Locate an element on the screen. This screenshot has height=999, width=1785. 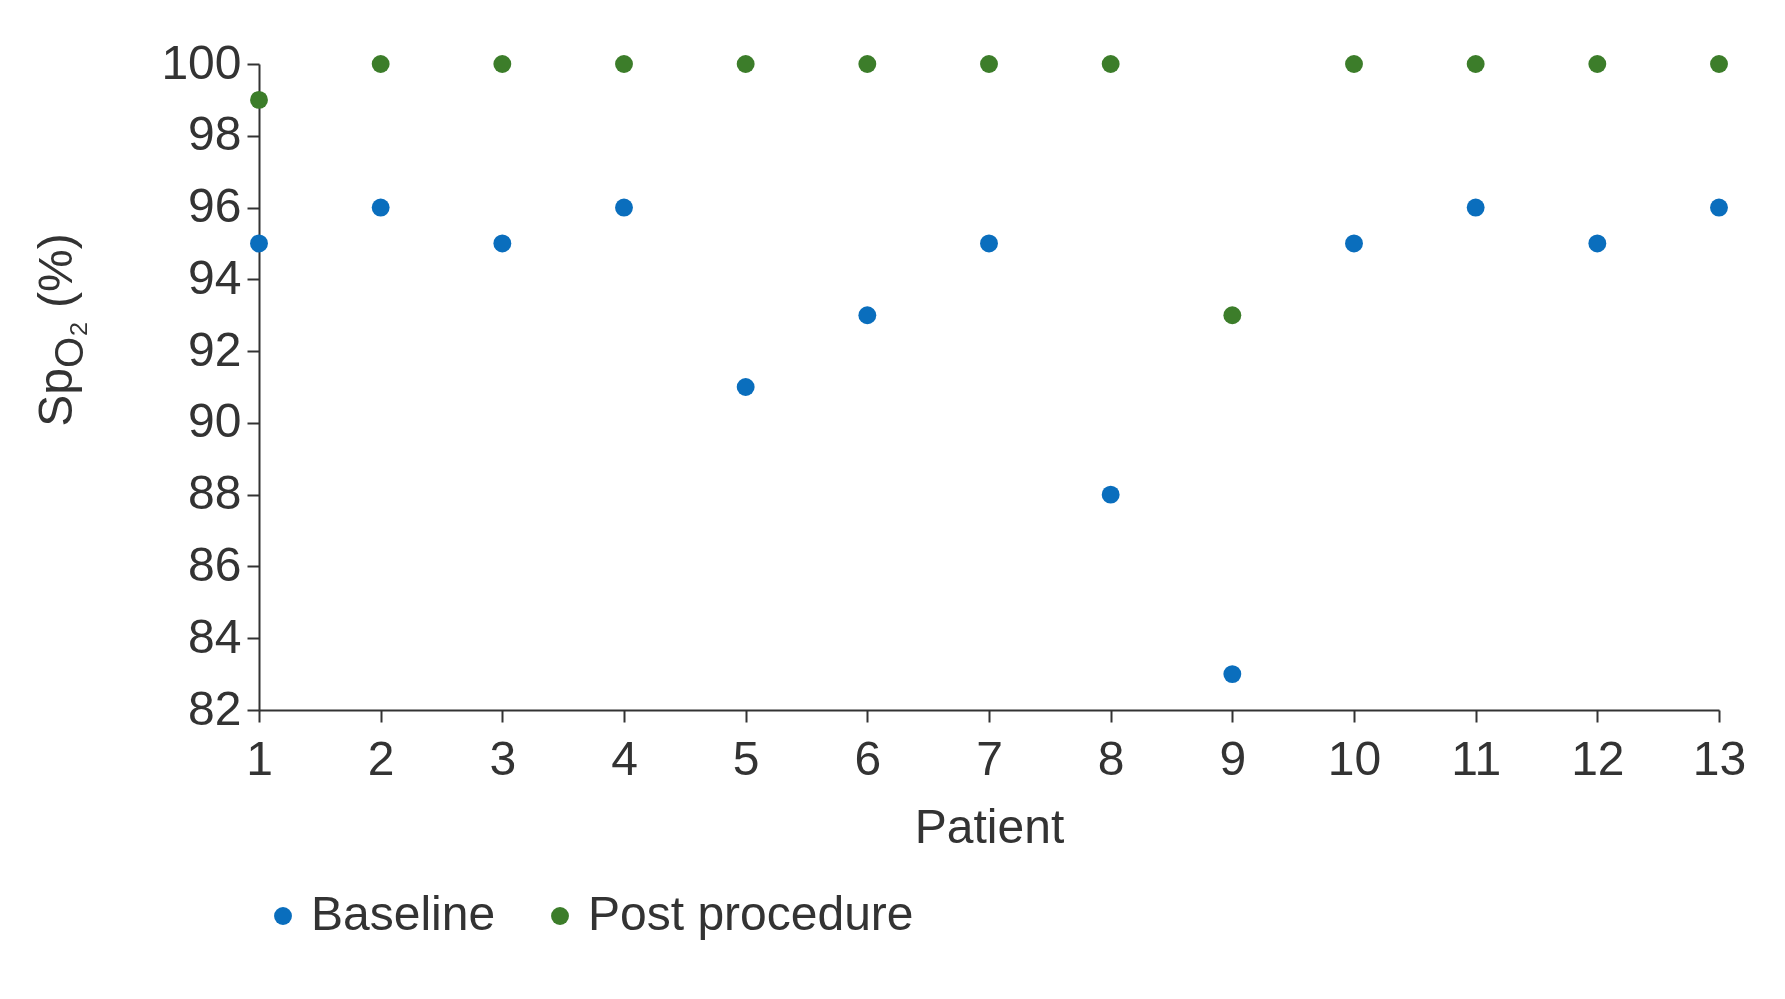
y-tick-label: 90 is located at coordinates (215, 421).